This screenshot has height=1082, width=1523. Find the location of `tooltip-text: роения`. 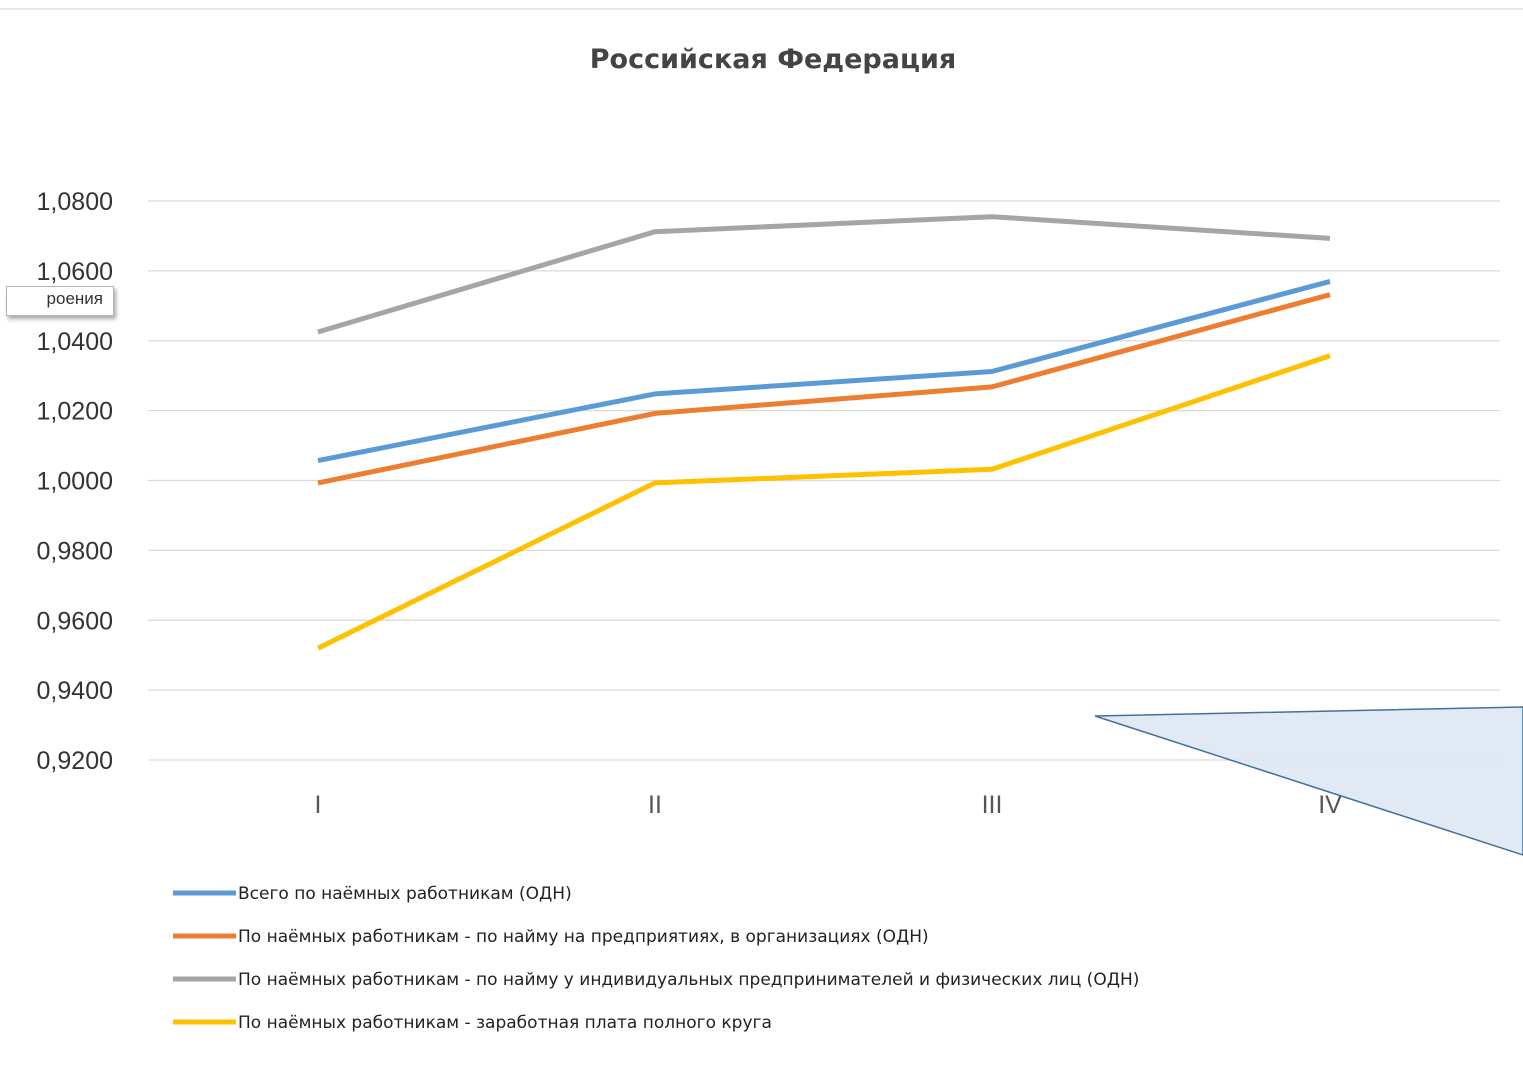

tooltip-text: роения is located at coordinates (74, 298).